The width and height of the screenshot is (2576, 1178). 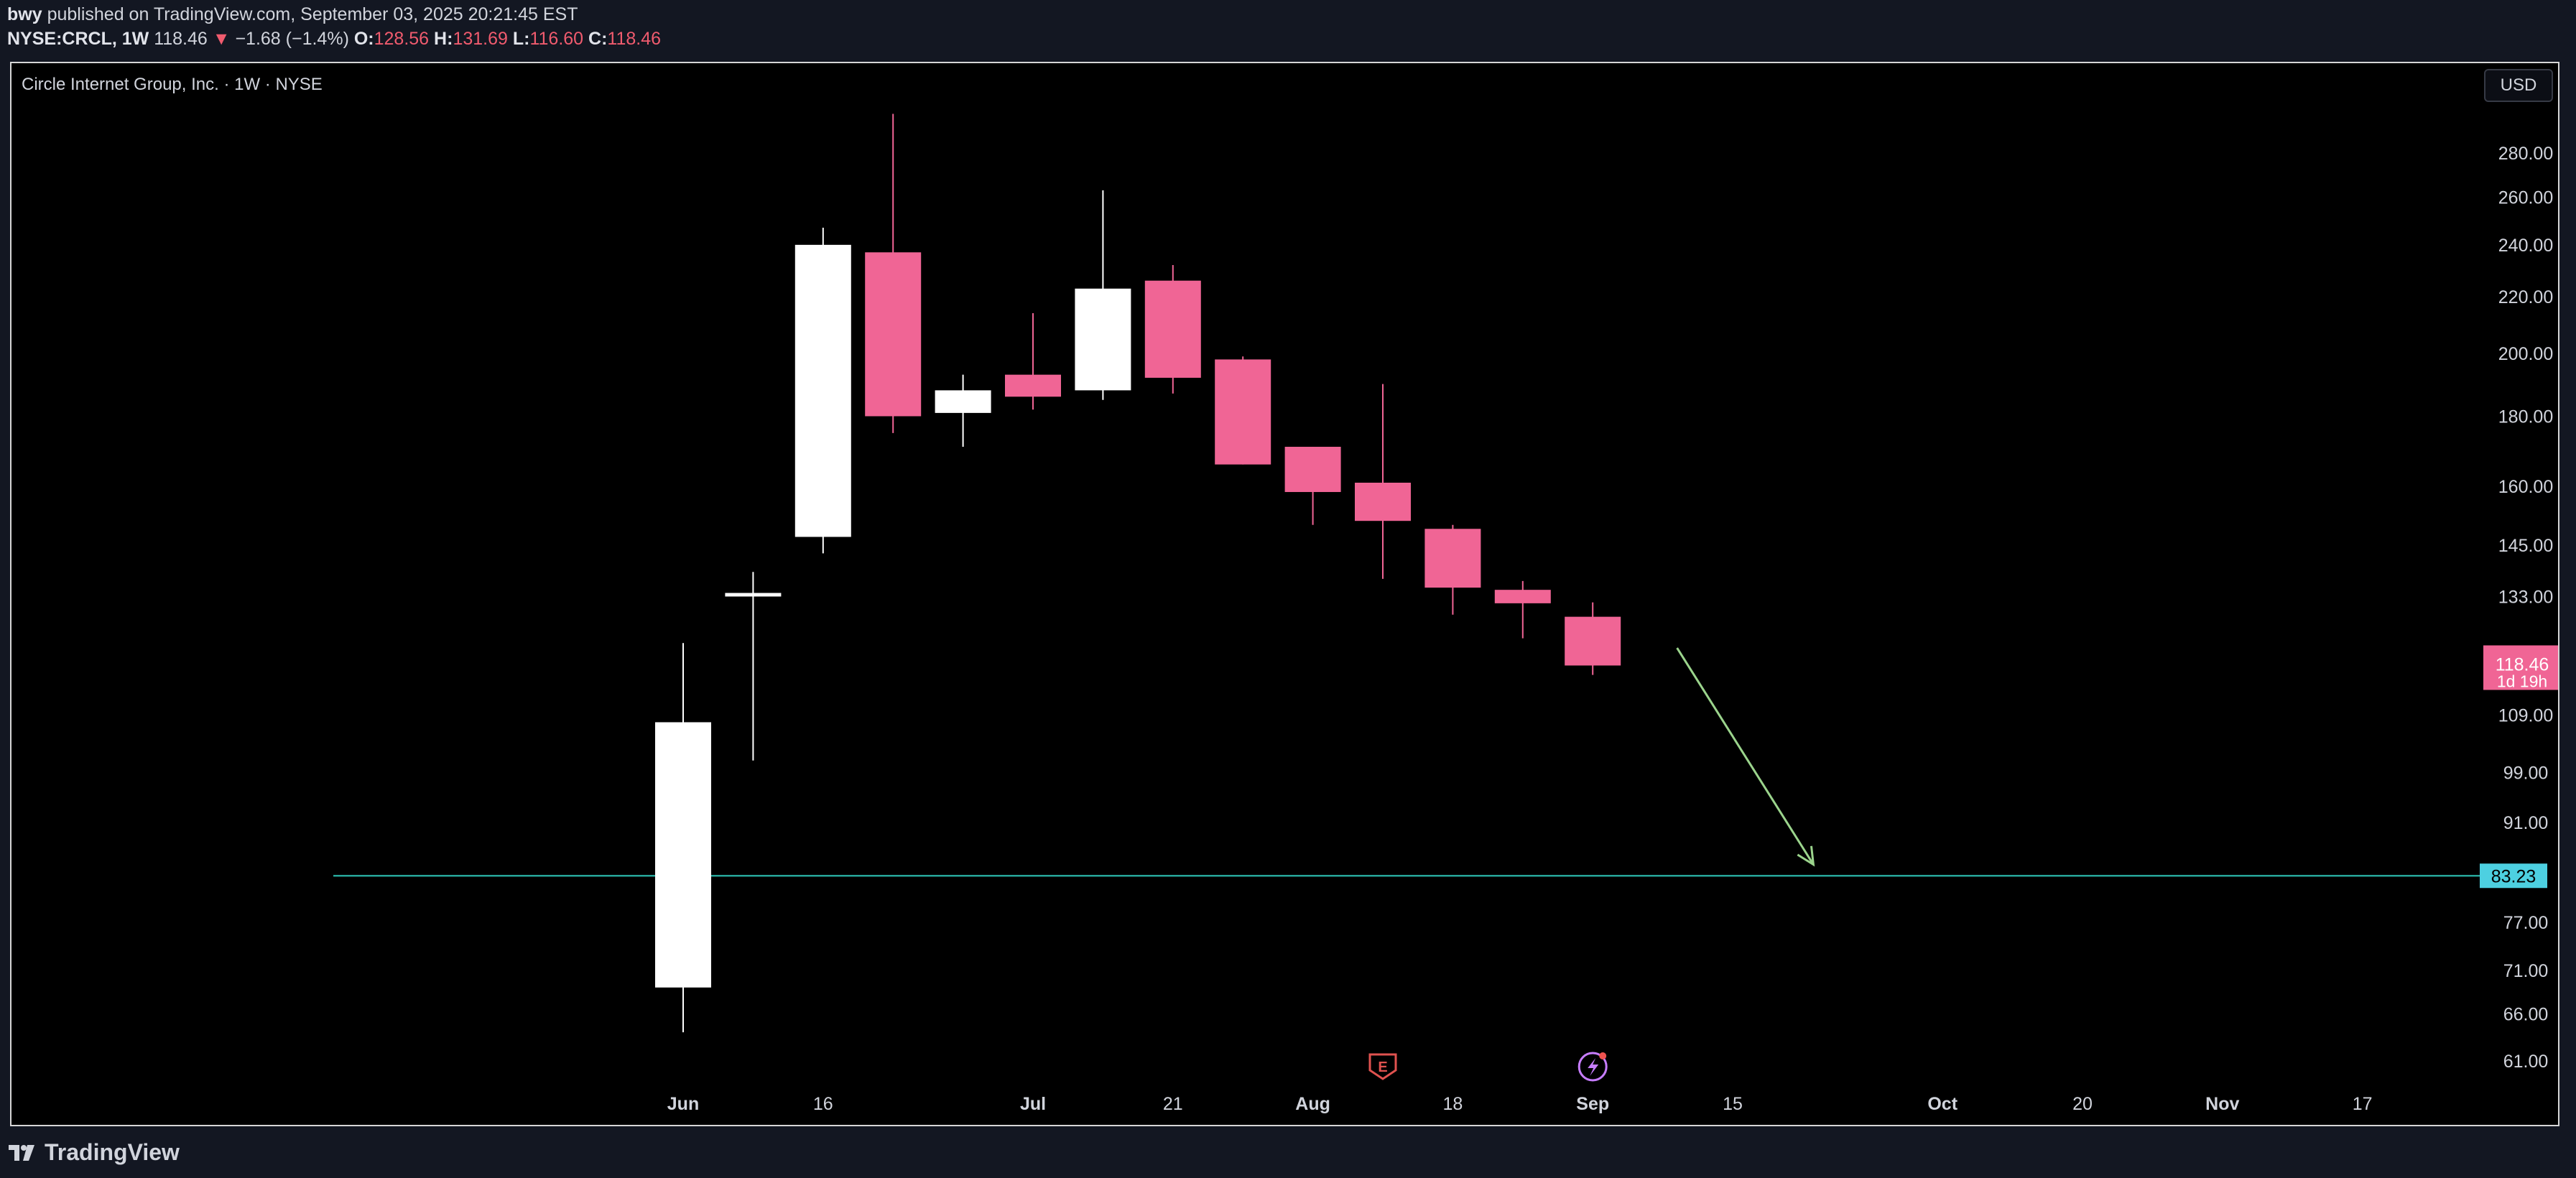 What do you see at coordinates (2525, 487) in the screenshot?
I see `y-tick-label-6: 160.00` at bounding box center [2525, 487].